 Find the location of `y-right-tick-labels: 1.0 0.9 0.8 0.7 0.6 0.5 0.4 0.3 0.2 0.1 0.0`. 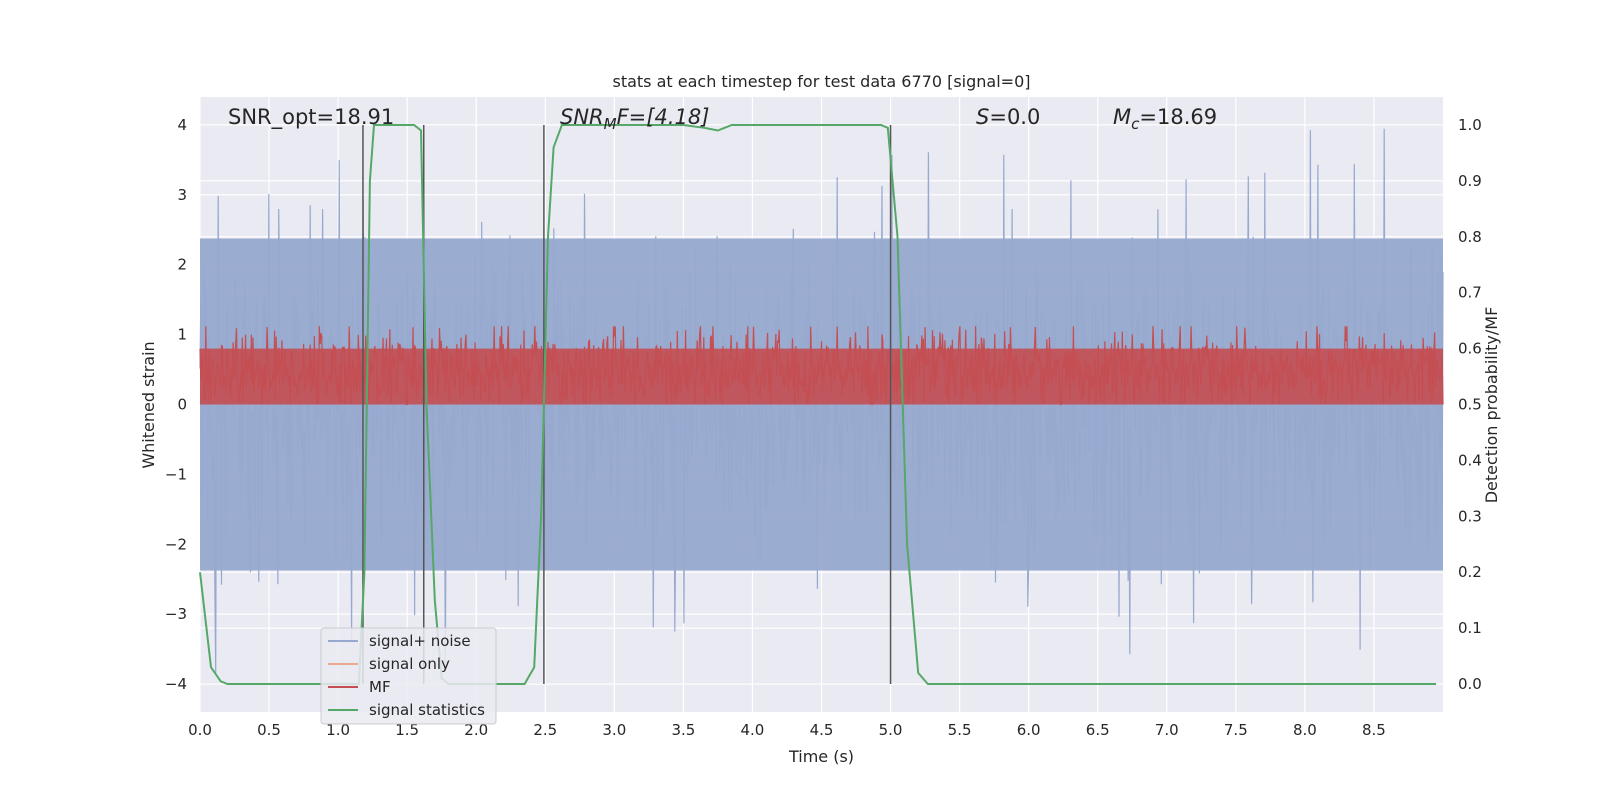

y-right-tick-labels: 1.0 0.9 0.8 0.7 0.6 0.5 0.4 0.3 0.2 0.1 0.0 is located at coordinates (1470, 404).